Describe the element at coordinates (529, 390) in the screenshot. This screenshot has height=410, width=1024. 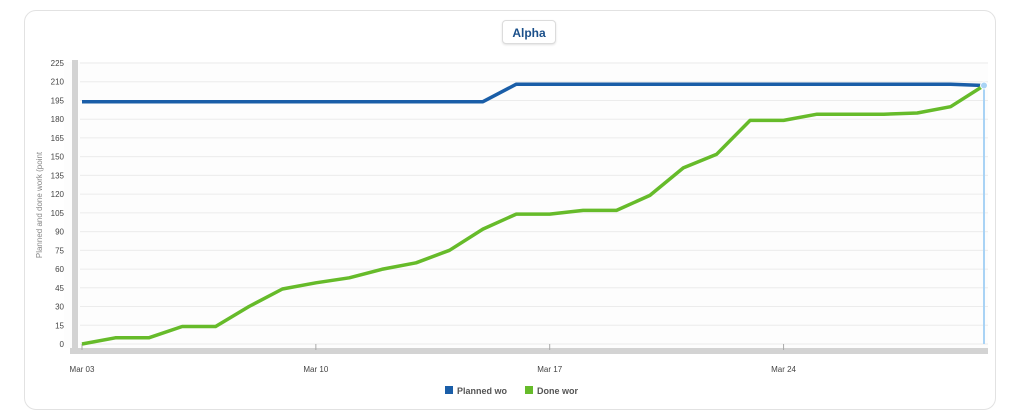
I see `legend-swatch-done` at that location.